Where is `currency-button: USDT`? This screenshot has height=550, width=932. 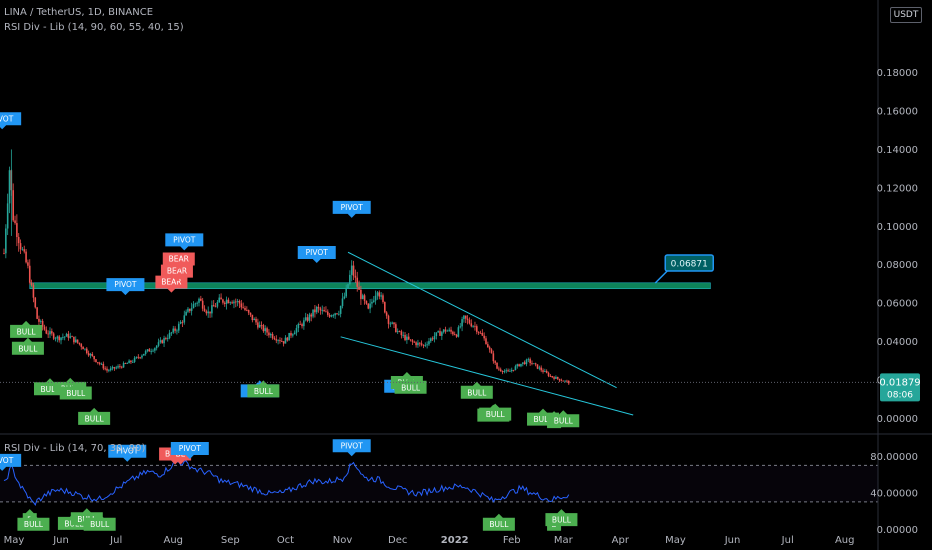 currency-button: USDT is located at coordinates (906, 15).